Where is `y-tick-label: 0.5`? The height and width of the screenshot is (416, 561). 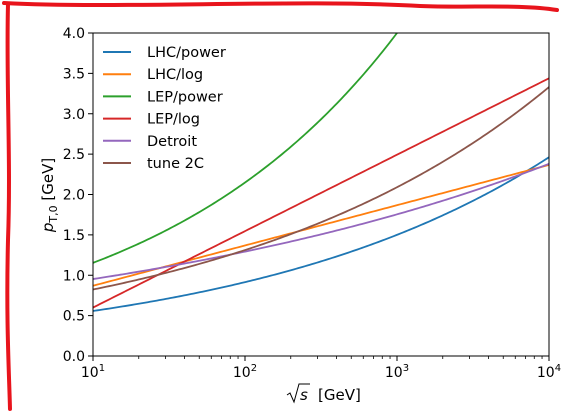
y-tick-label: 0.5 is located at coordinates (74, 317).